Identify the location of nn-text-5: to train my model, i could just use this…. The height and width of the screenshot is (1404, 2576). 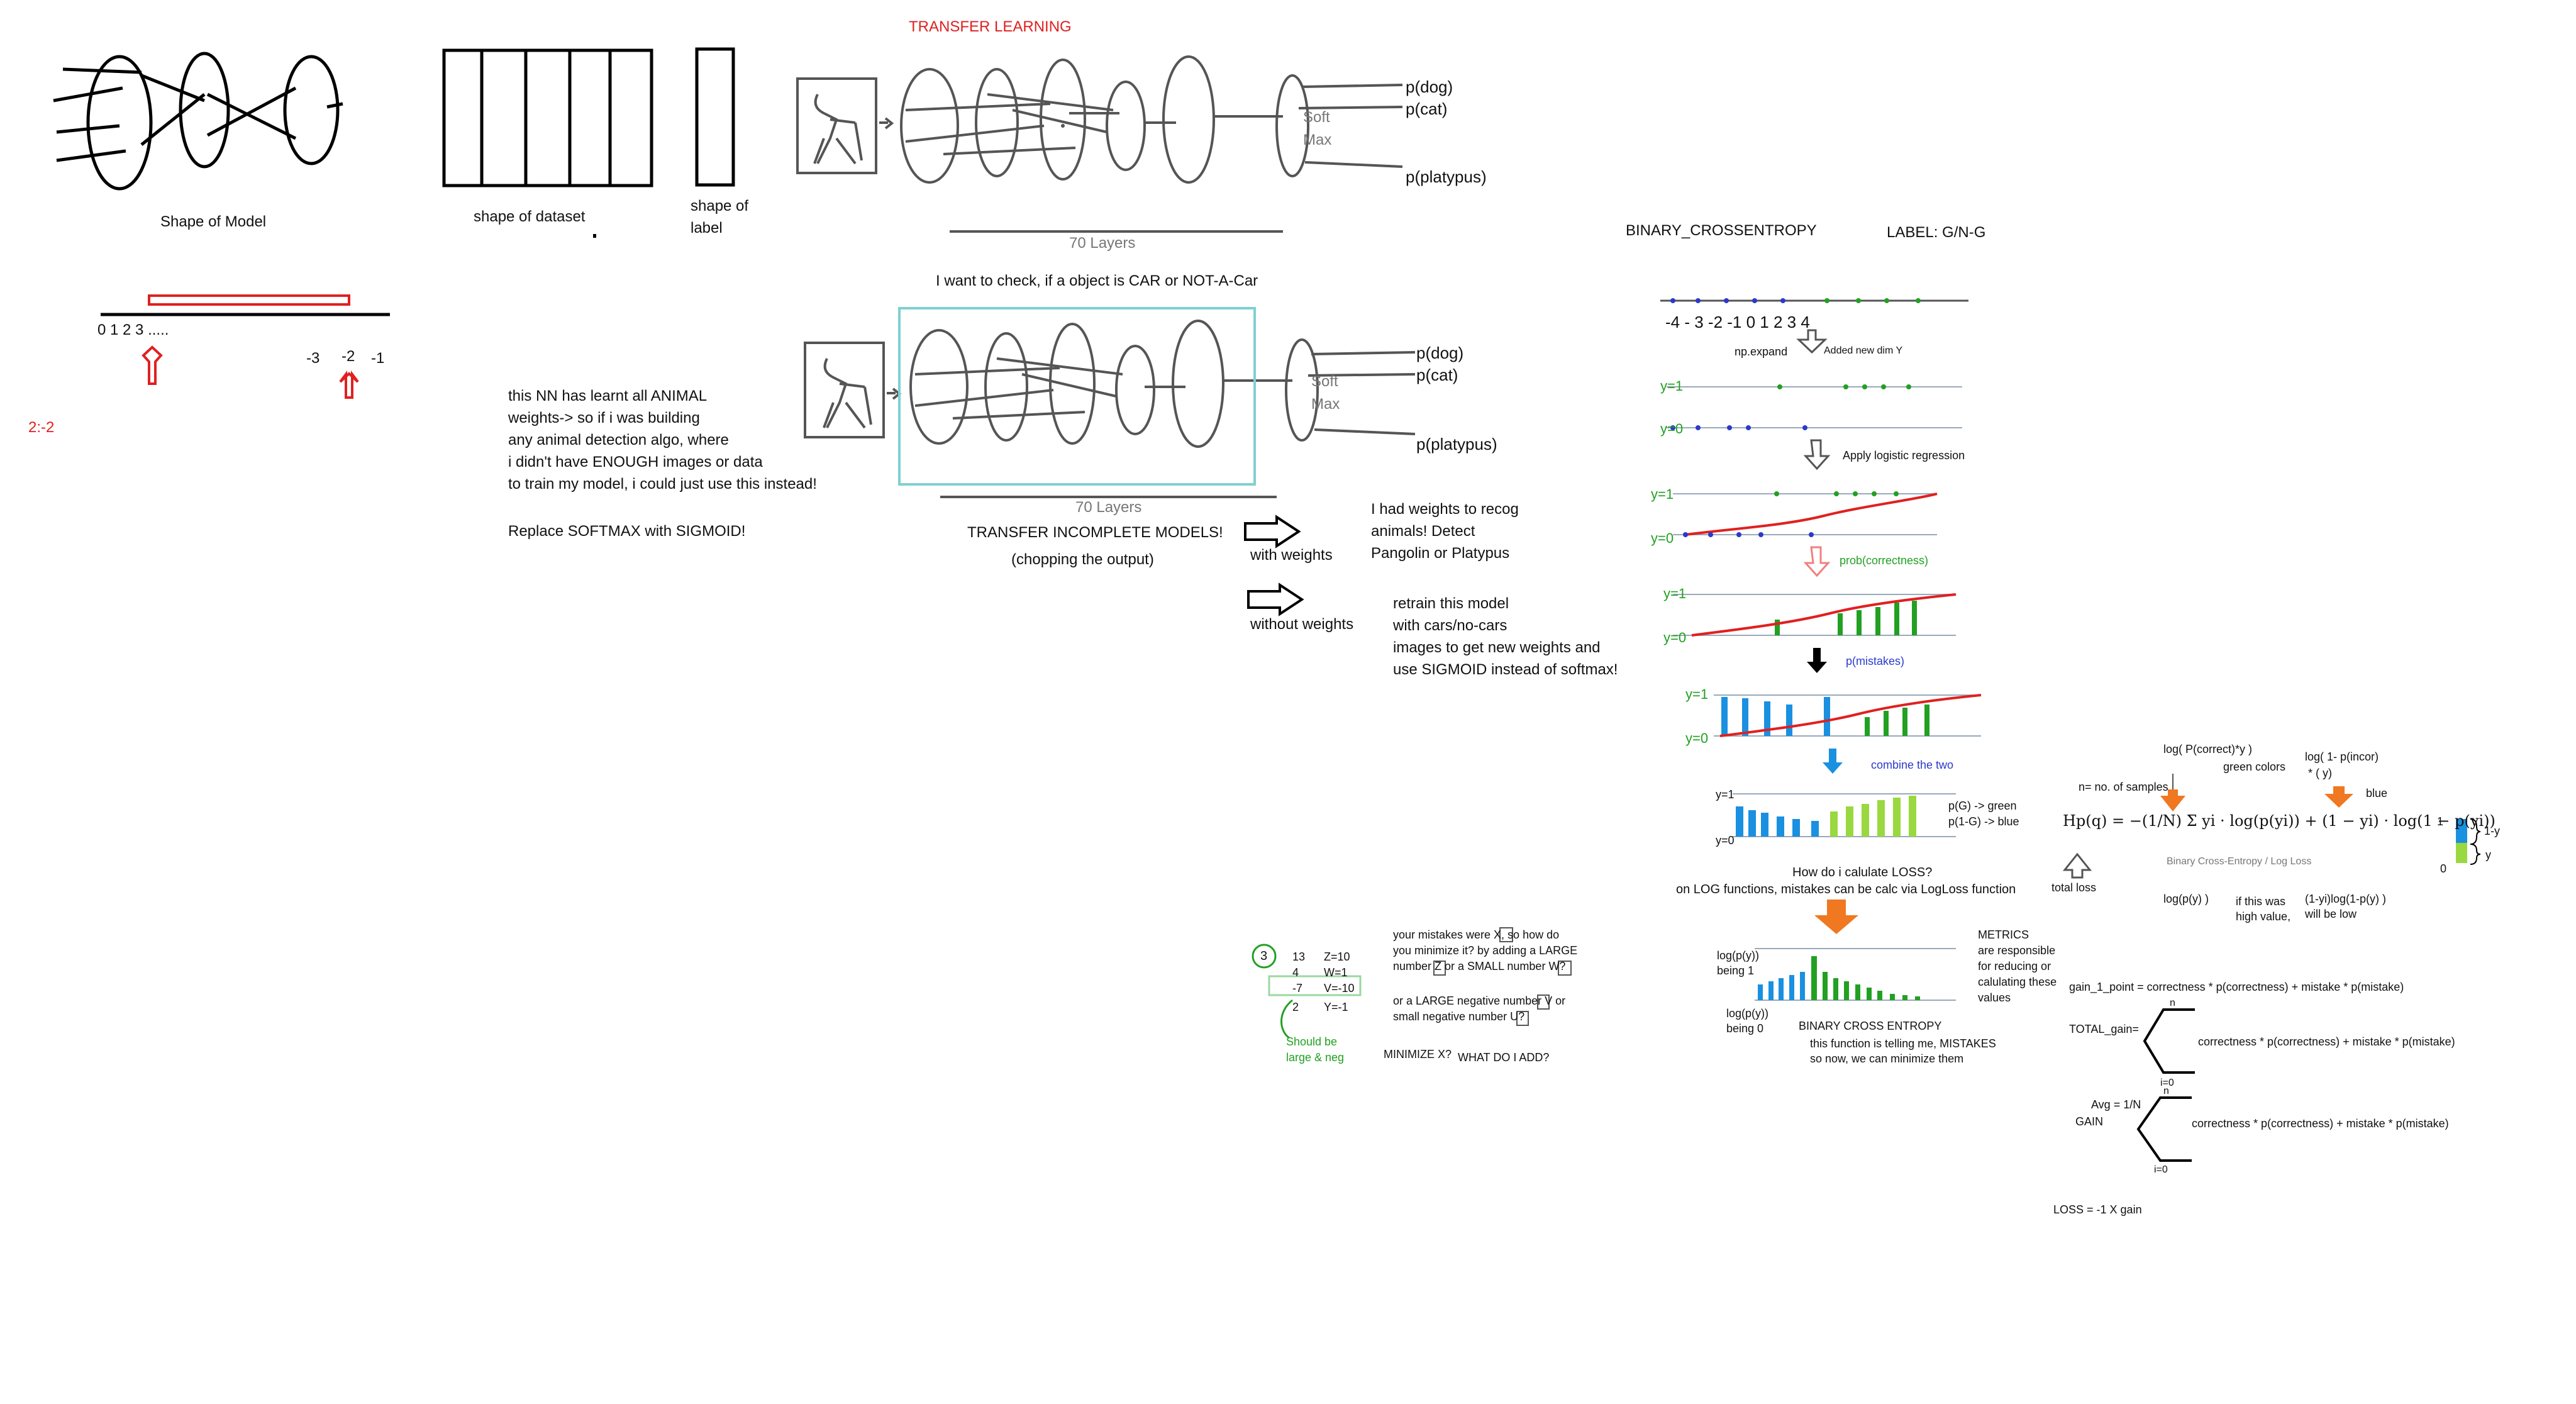
(662, 484).